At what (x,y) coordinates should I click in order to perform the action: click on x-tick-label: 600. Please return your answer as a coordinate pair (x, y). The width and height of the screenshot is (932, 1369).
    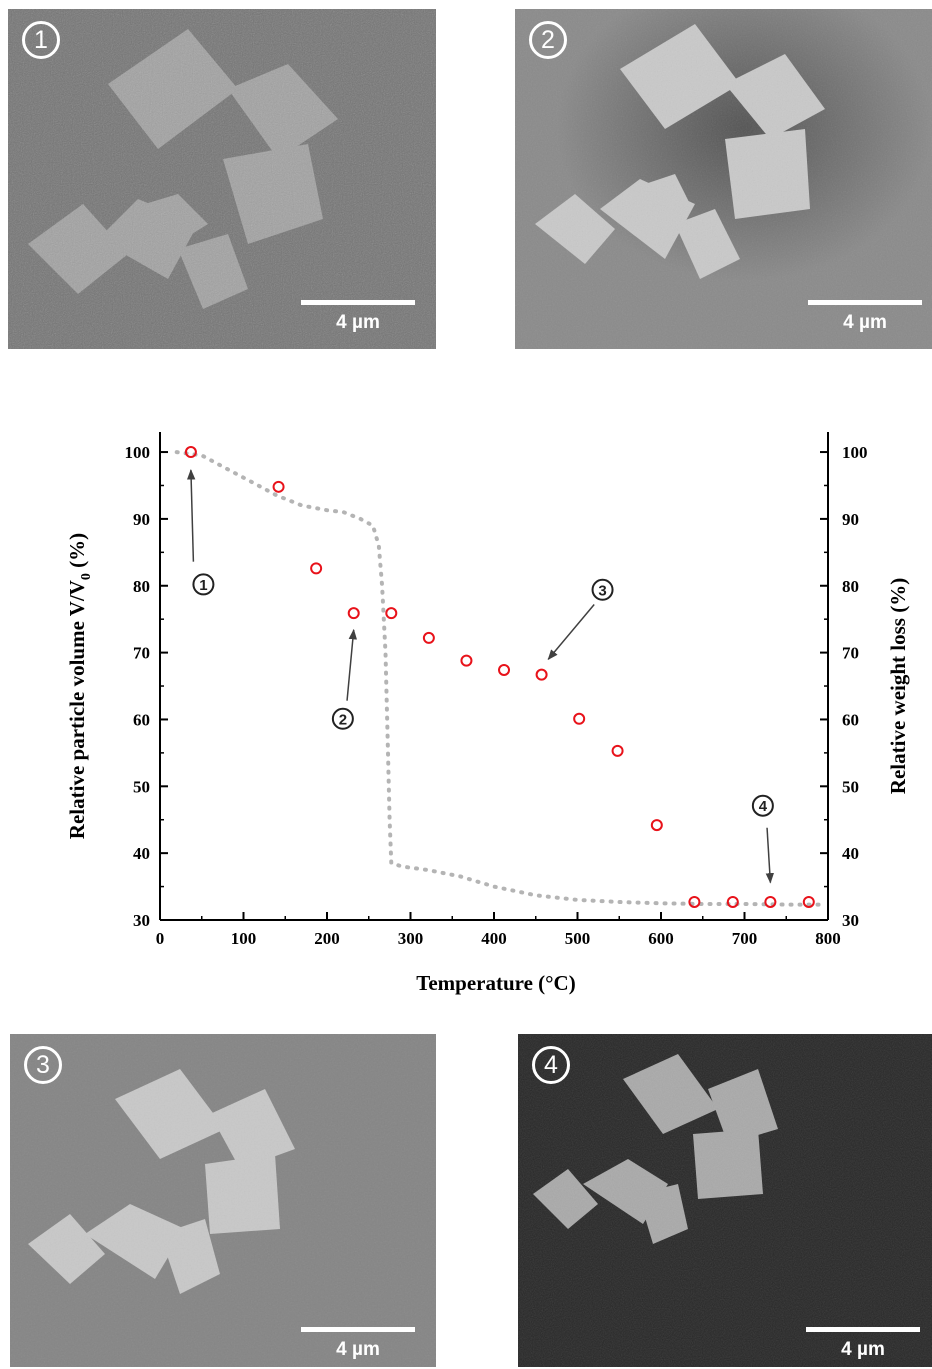
    Looking at the image, I should click on (661, 938).